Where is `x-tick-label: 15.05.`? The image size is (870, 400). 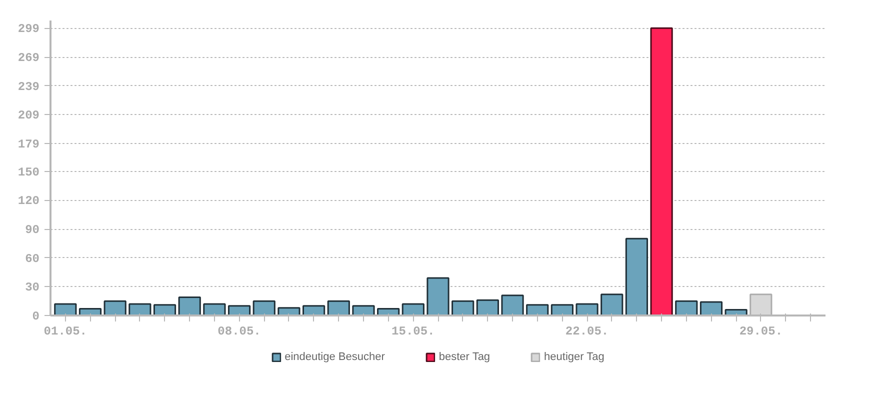 x-tick-label: 15.05. is located at coordinates (413, 331).